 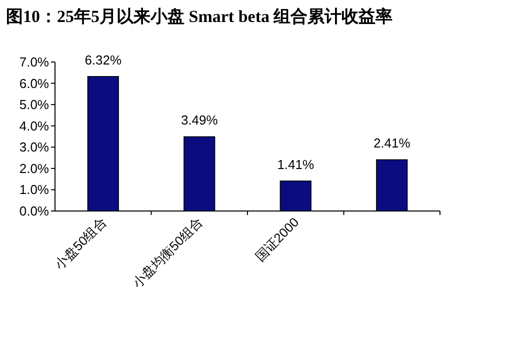 What do you see at coordinates (34, 211) in the screenshot?
I see `y-tick-label: 0.0%` at bounding box center [34, 211].